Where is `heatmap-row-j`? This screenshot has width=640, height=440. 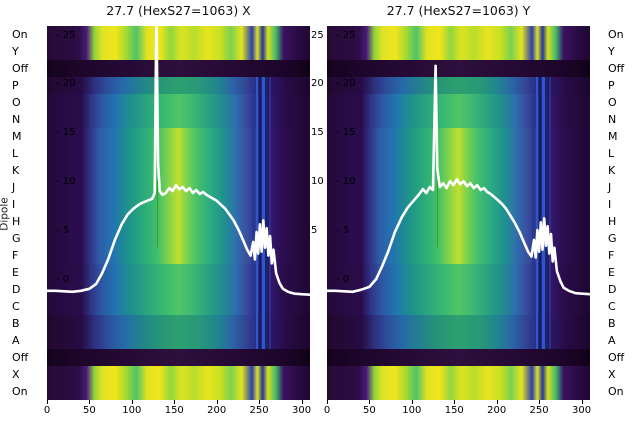
heatmap-row-j is located at coordinates (458, 187).